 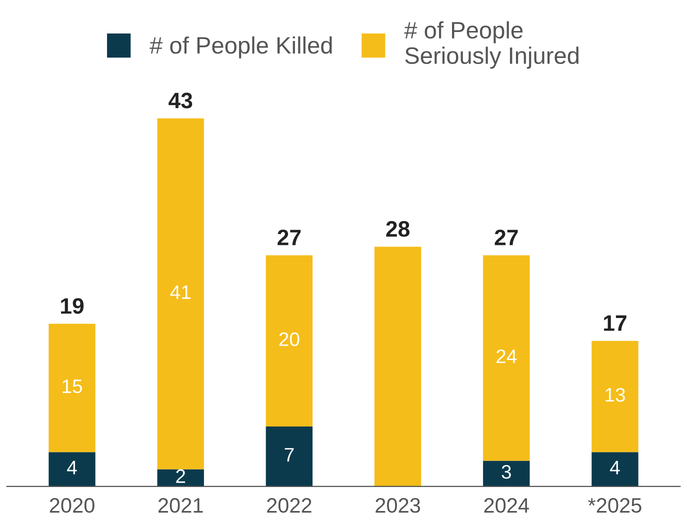 I want to click on data-label: 3, so click(x=506, y=472).